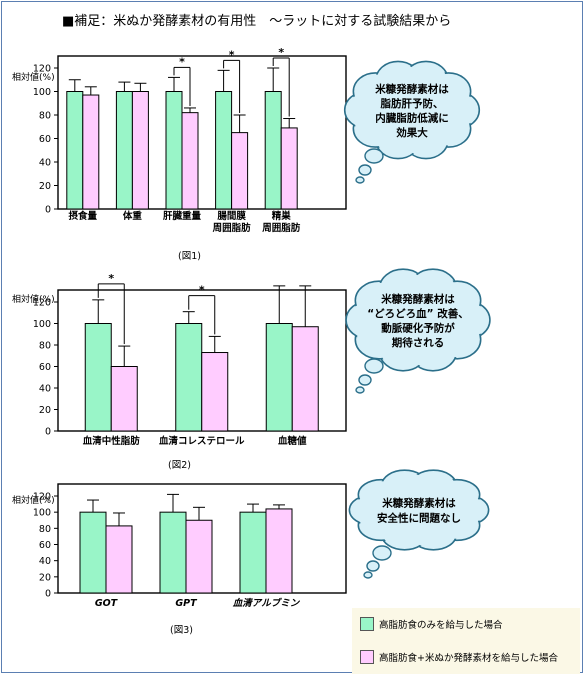 This screenshot has height=676, width=586. What do you see at coordinates (232, 222) in the screenshot?
I see `category-label: 腸間膜周囲脂肪` at bounding box center [232, 222].